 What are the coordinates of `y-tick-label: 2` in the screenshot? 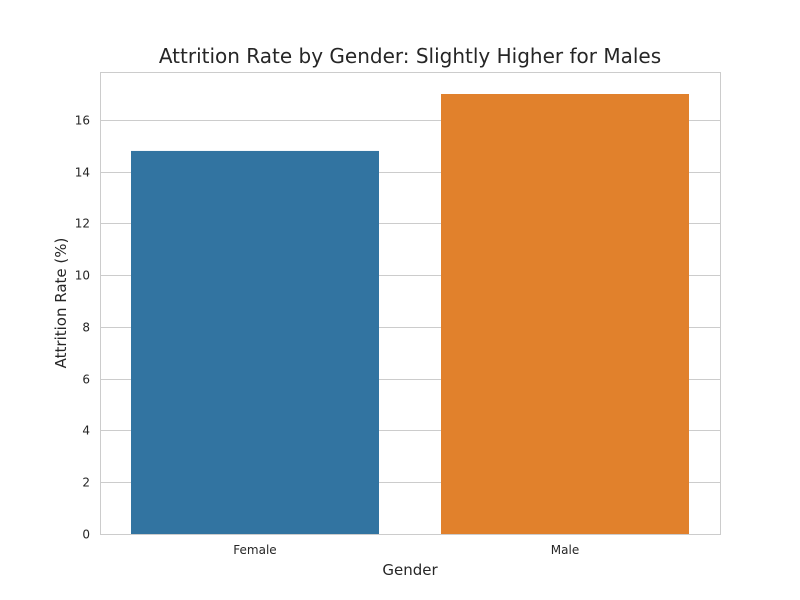 It's located at (86, 483).